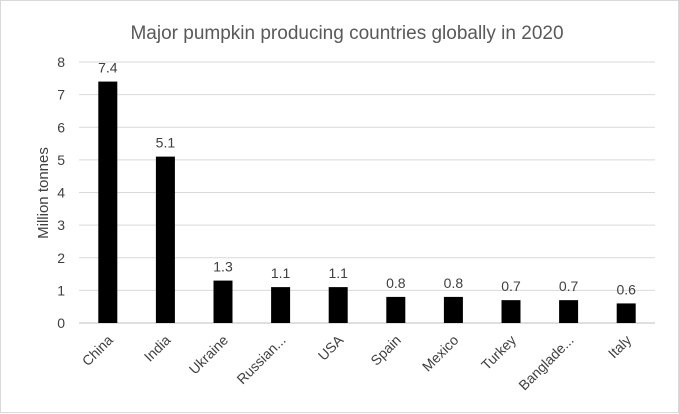 The image size is (679, 414). What do you see at coordinates (61, 160) in the screenshot?
I see `y-tick-label: 5` at bounding box center [61, 160].